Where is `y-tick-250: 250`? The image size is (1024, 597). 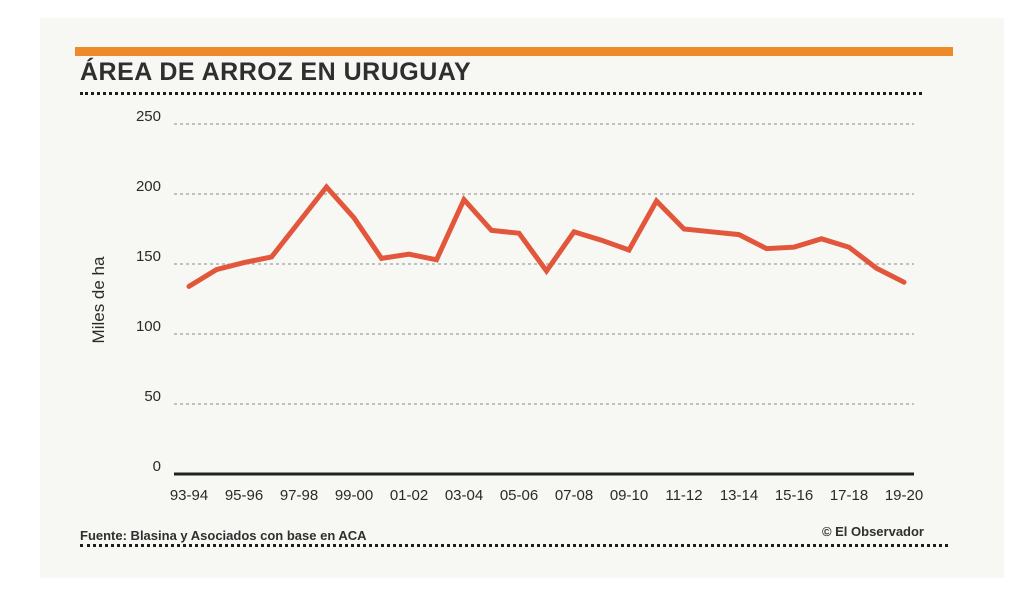
y-tick-250: 250 is located at coordinates (148, 116).